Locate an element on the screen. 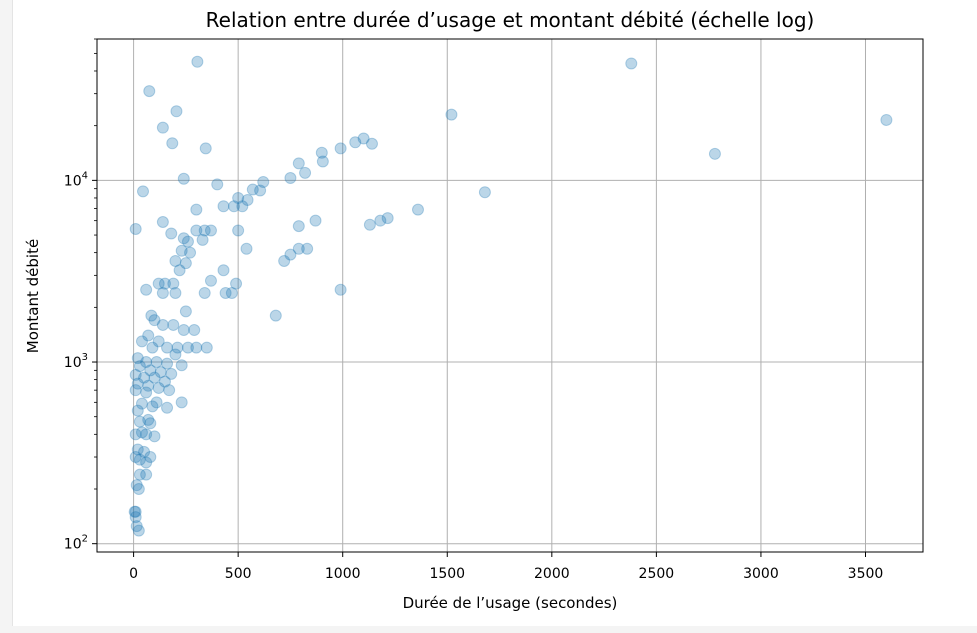  x-tick-label: 3000 is located at coordinates (761, 574).